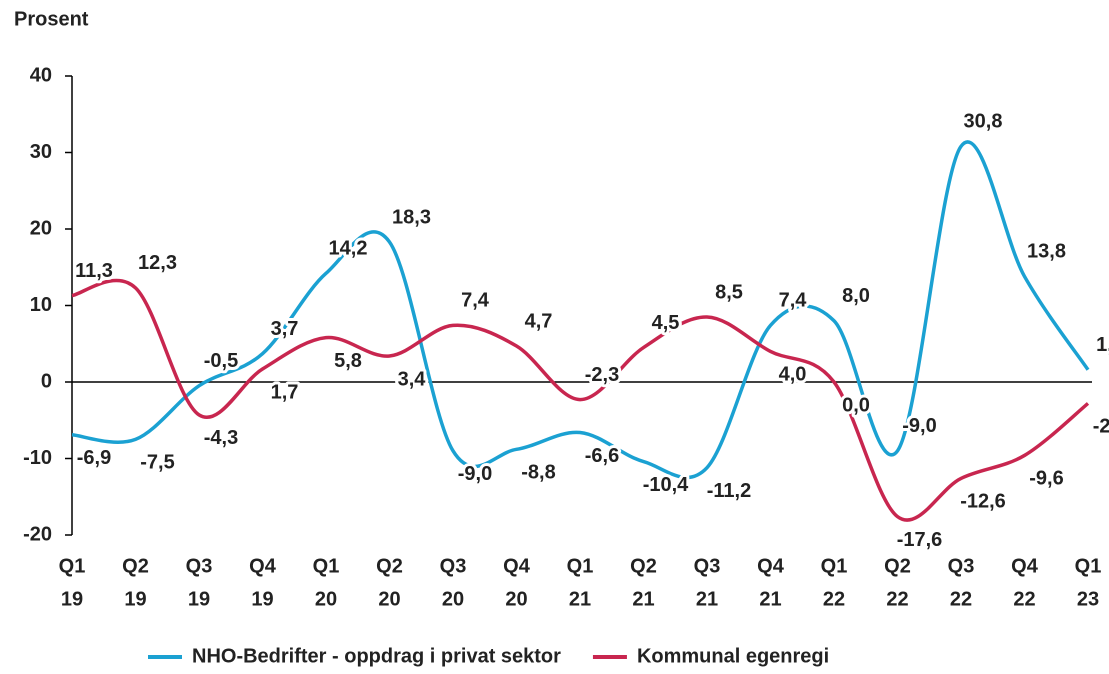  What do you see at coordinates (729, 292) in the screenshot?
I see `data-label: 8,5` at bounding box center [729, 292].